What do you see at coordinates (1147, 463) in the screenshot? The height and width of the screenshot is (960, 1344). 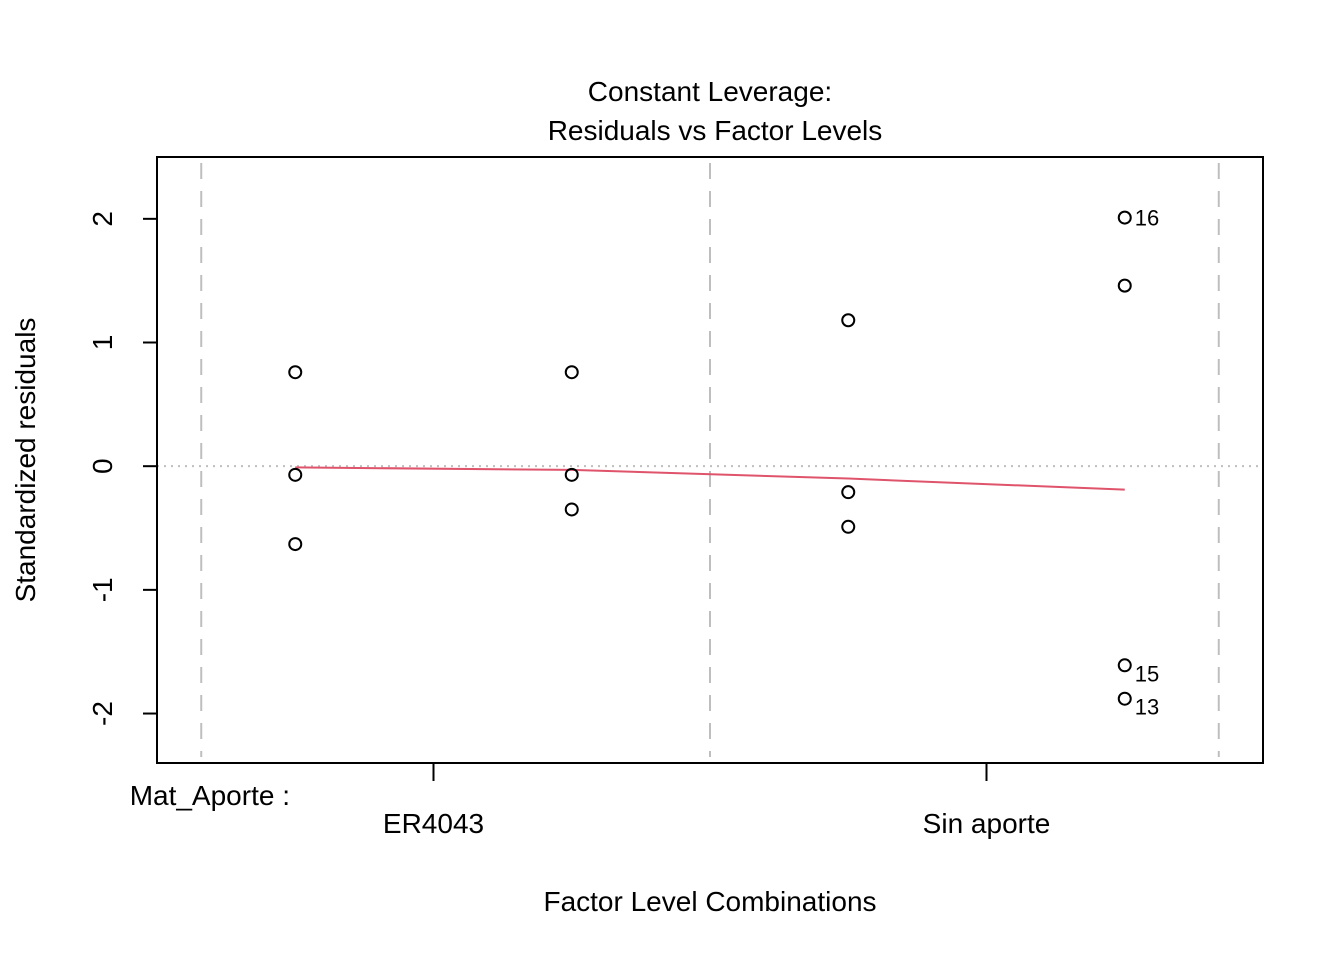 I see `point-labels-group: 16 15 13` at bounding box center [1147, 463].